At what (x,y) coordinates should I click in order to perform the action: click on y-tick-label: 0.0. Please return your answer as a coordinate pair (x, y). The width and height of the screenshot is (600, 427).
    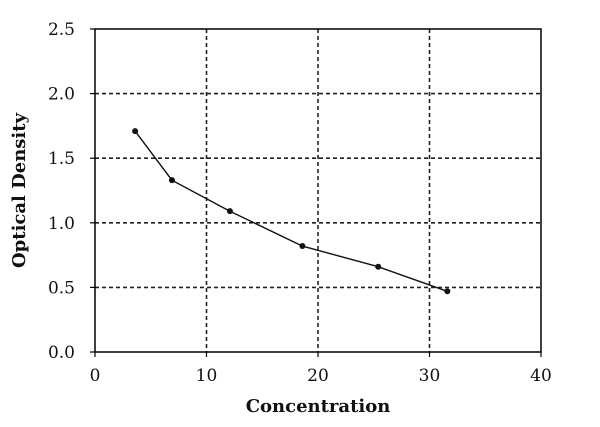
    Looking at the image, I should click on (61, 353).